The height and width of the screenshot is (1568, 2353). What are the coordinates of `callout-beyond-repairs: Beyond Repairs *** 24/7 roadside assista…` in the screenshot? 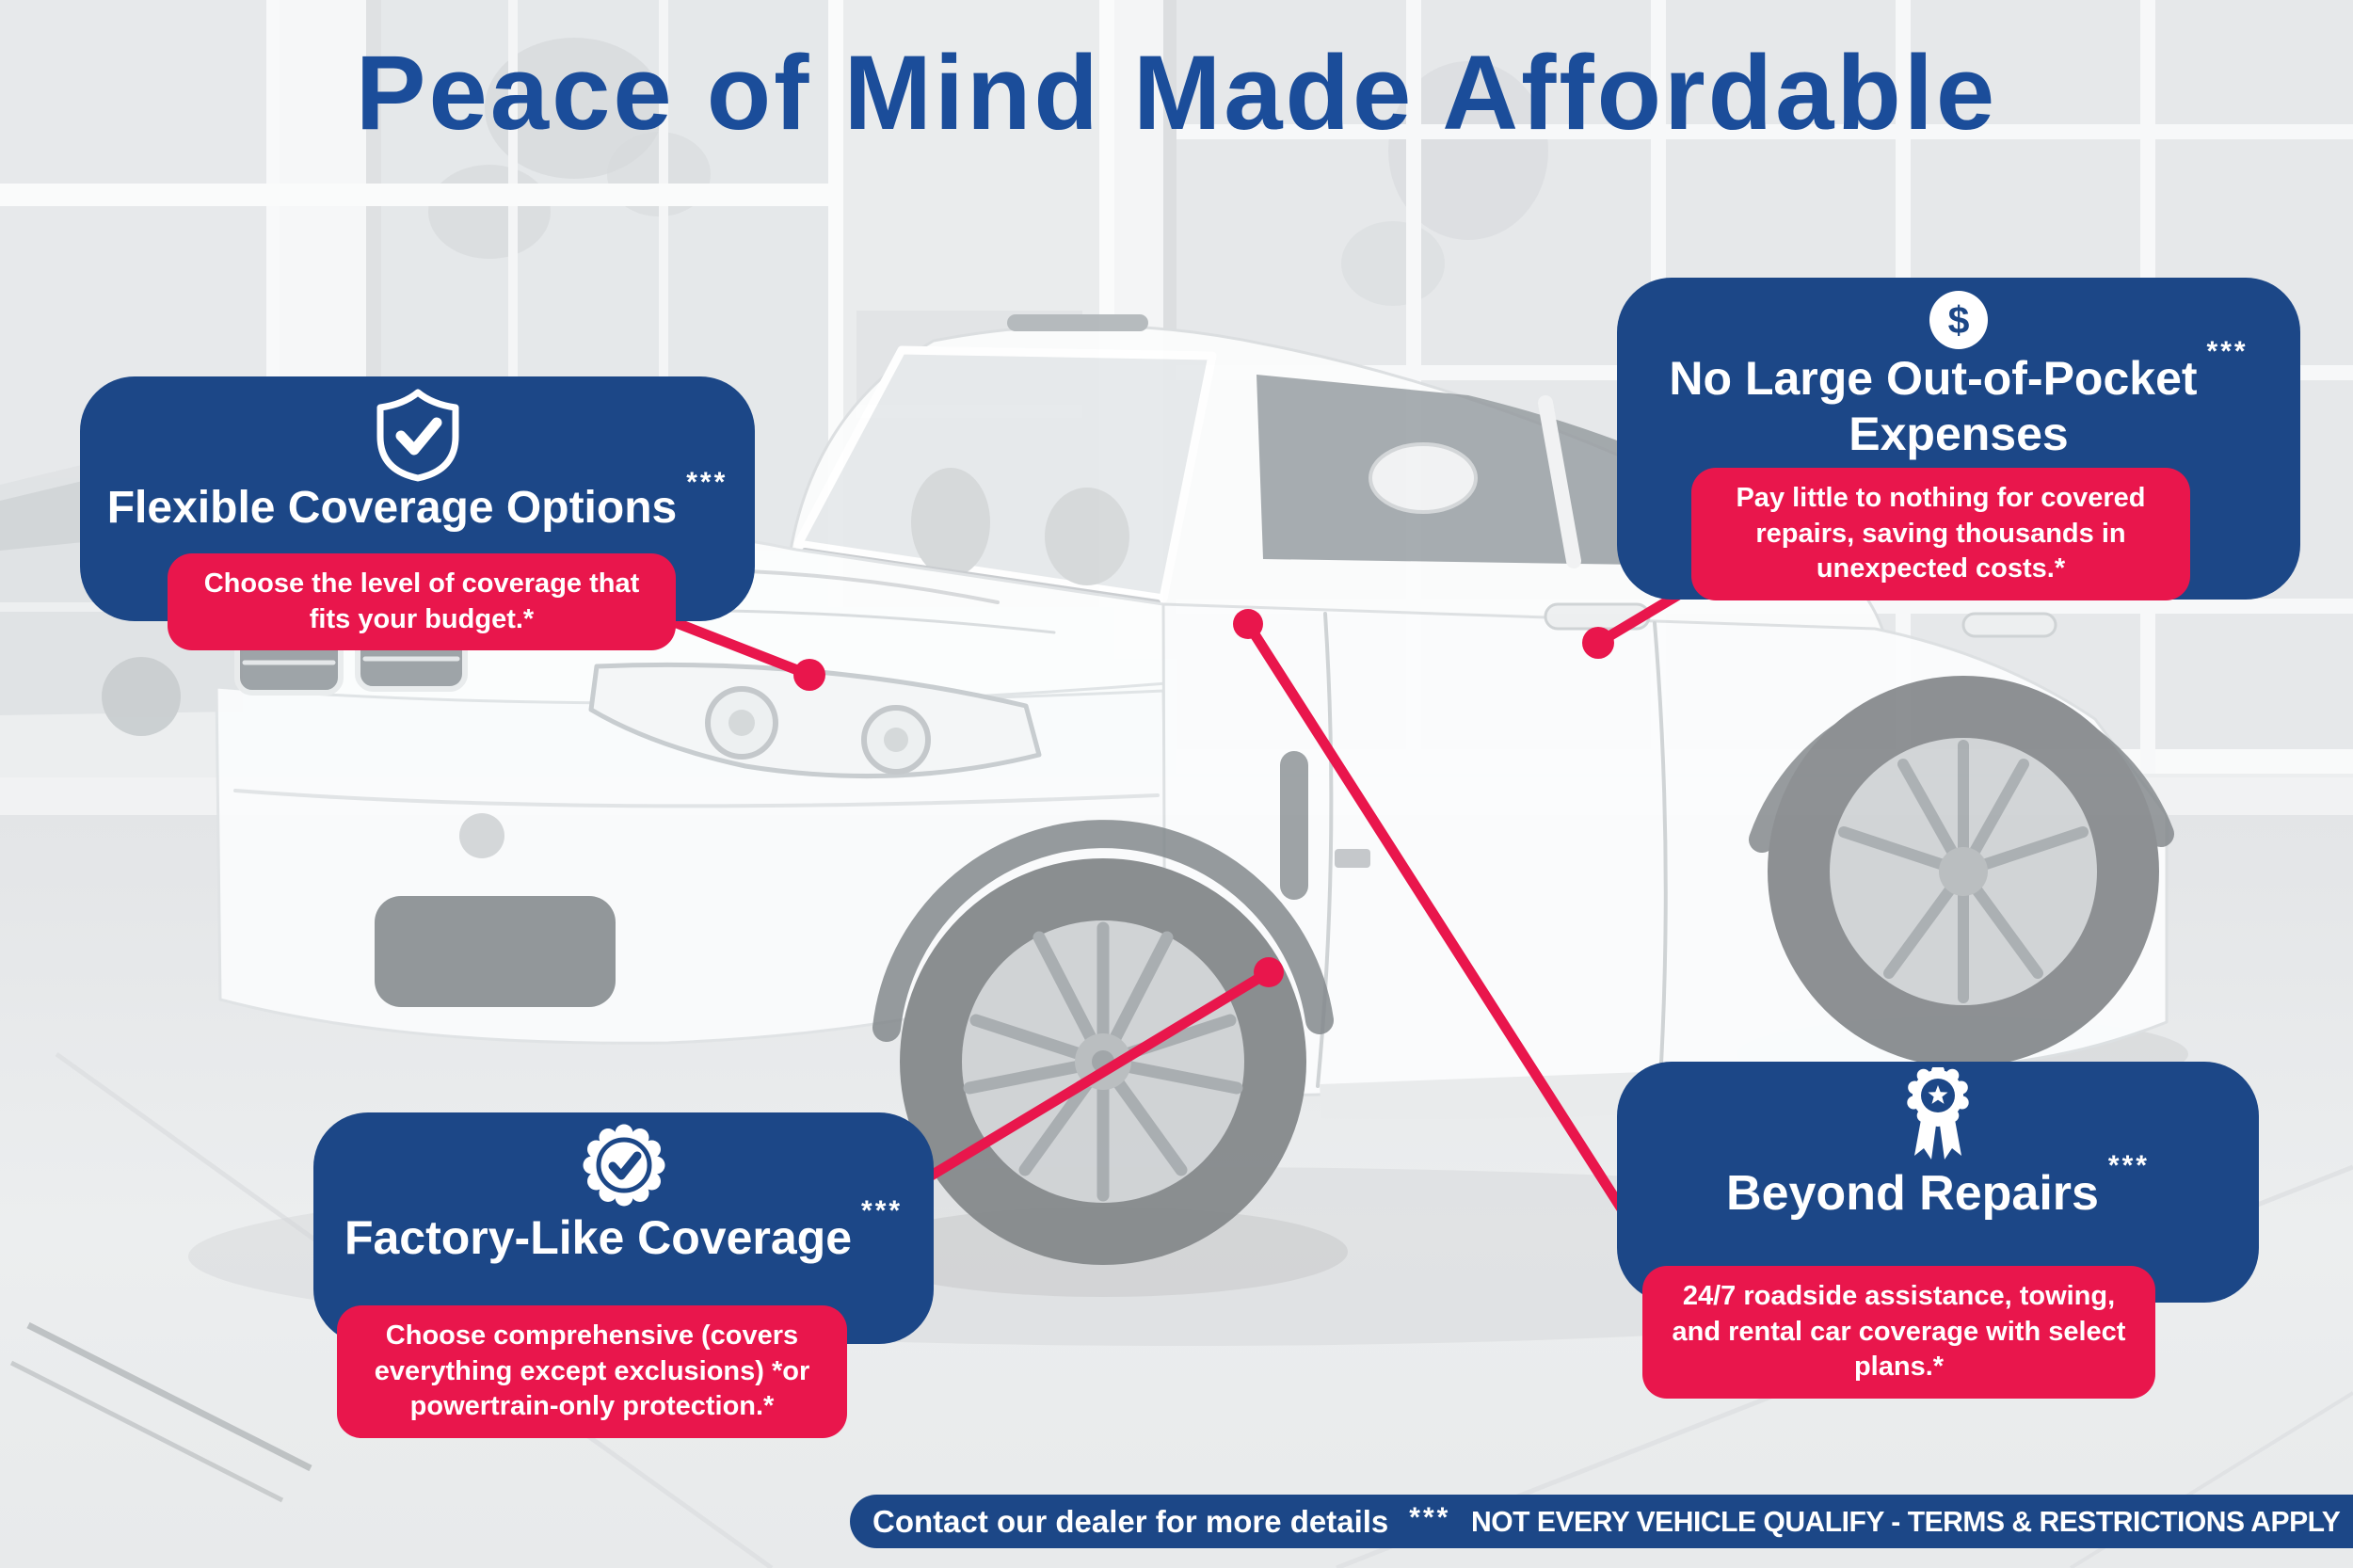 It's located at (1938, 1231).